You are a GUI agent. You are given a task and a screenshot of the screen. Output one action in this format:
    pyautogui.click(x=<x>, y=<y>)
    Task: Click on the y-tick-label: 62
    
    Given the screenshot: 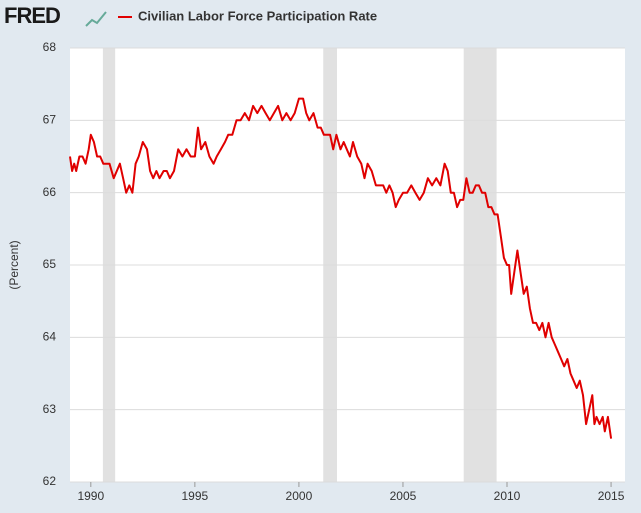 What is the action you would take?
    pyautogui.click(x=50, y=481)
    